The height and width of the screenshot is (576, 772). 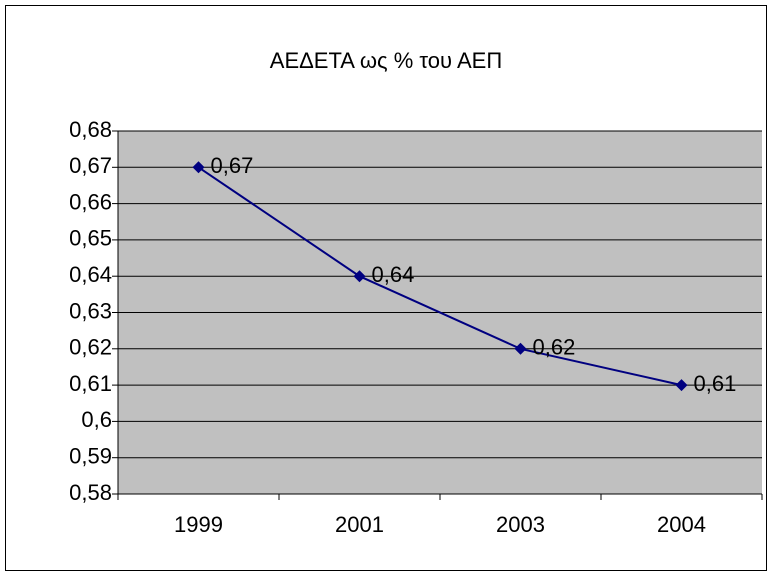 I want to click on y-tick-label: 0,66, so click(x=90, y=201).